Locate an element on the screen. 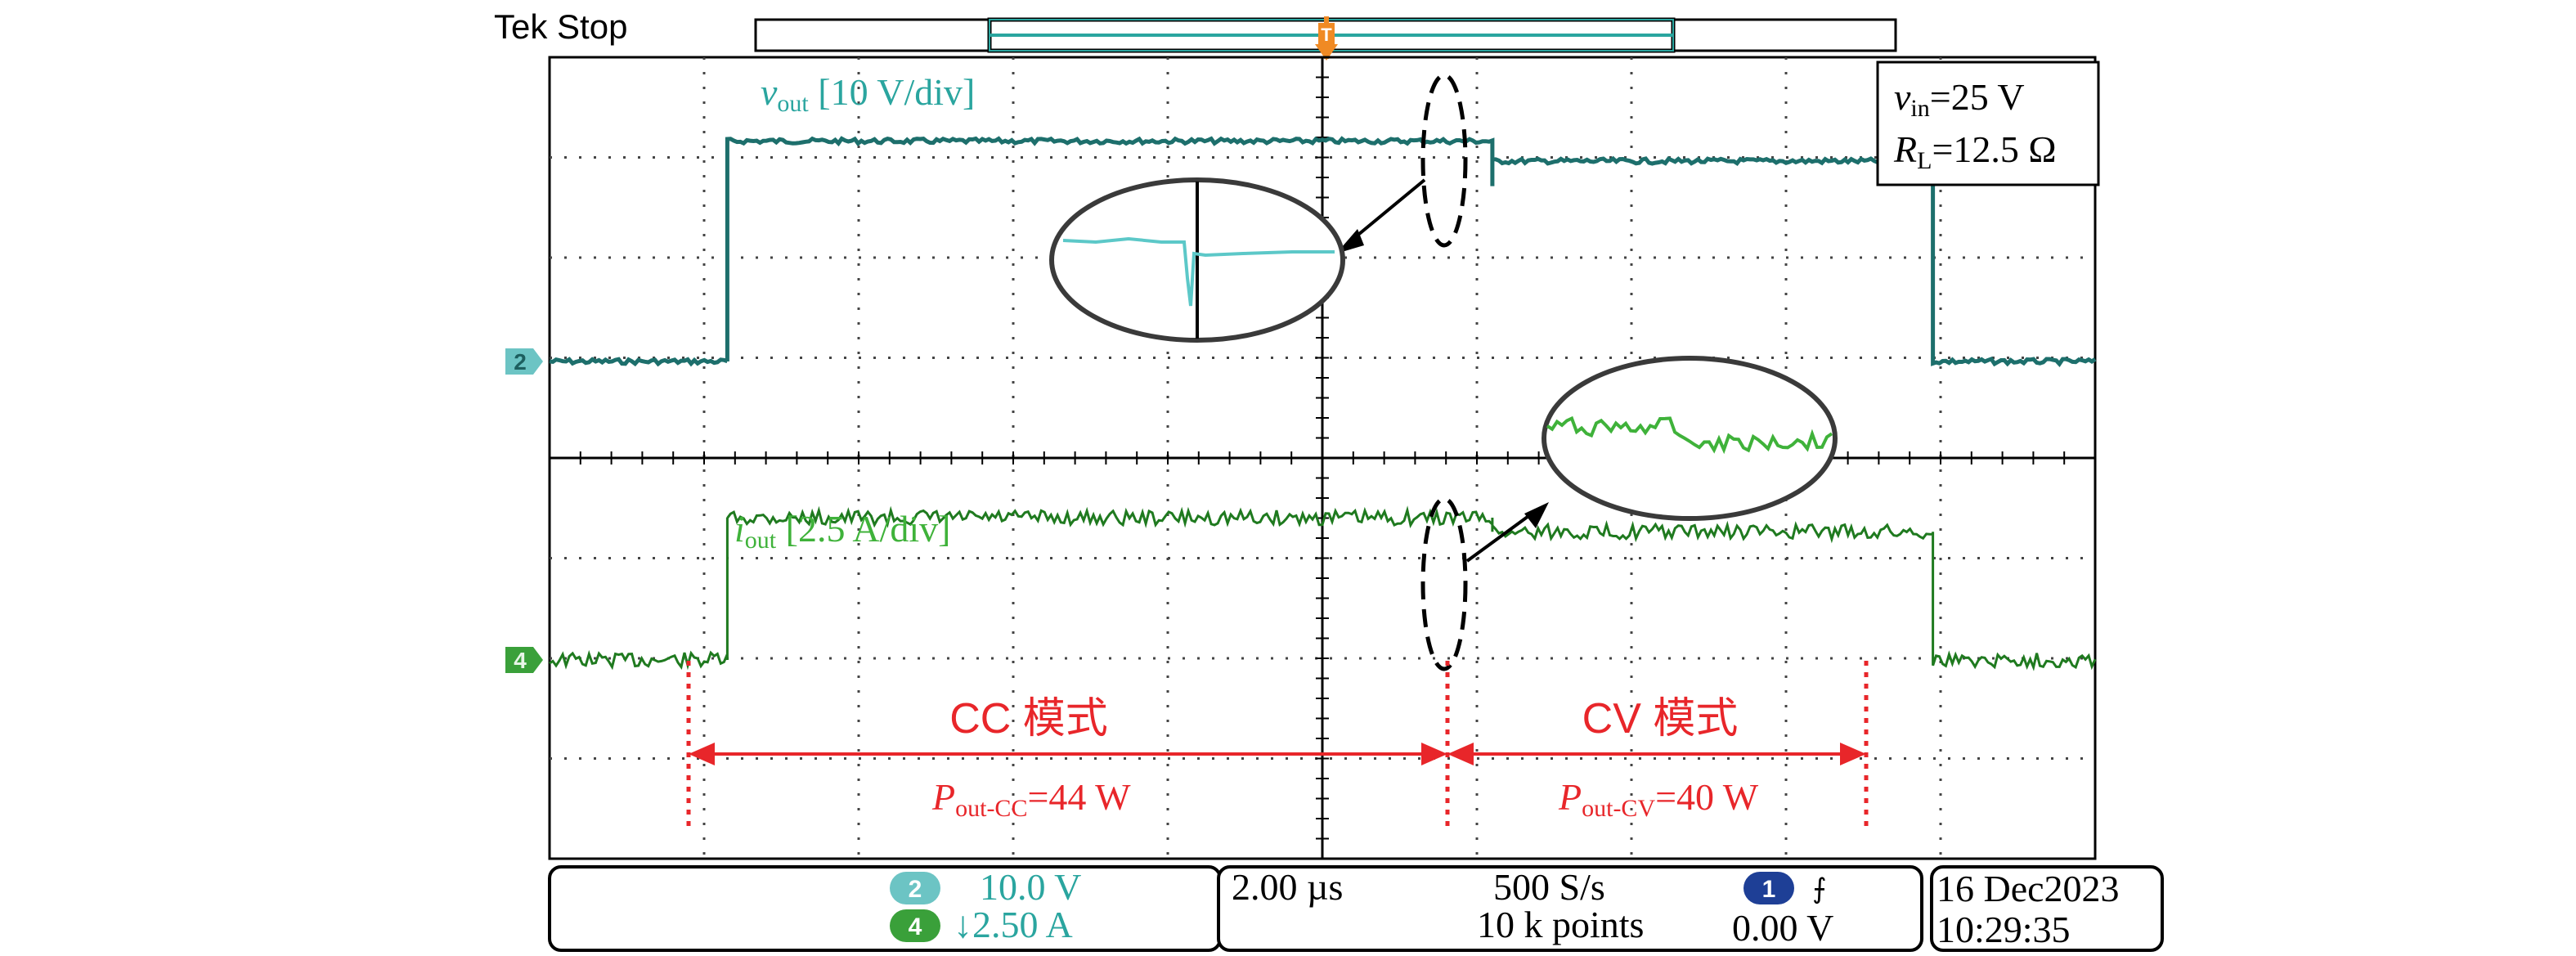 The image size is (2576, 956). timebase-readout: 2.00 µs is located at coordinates (1287, 887).